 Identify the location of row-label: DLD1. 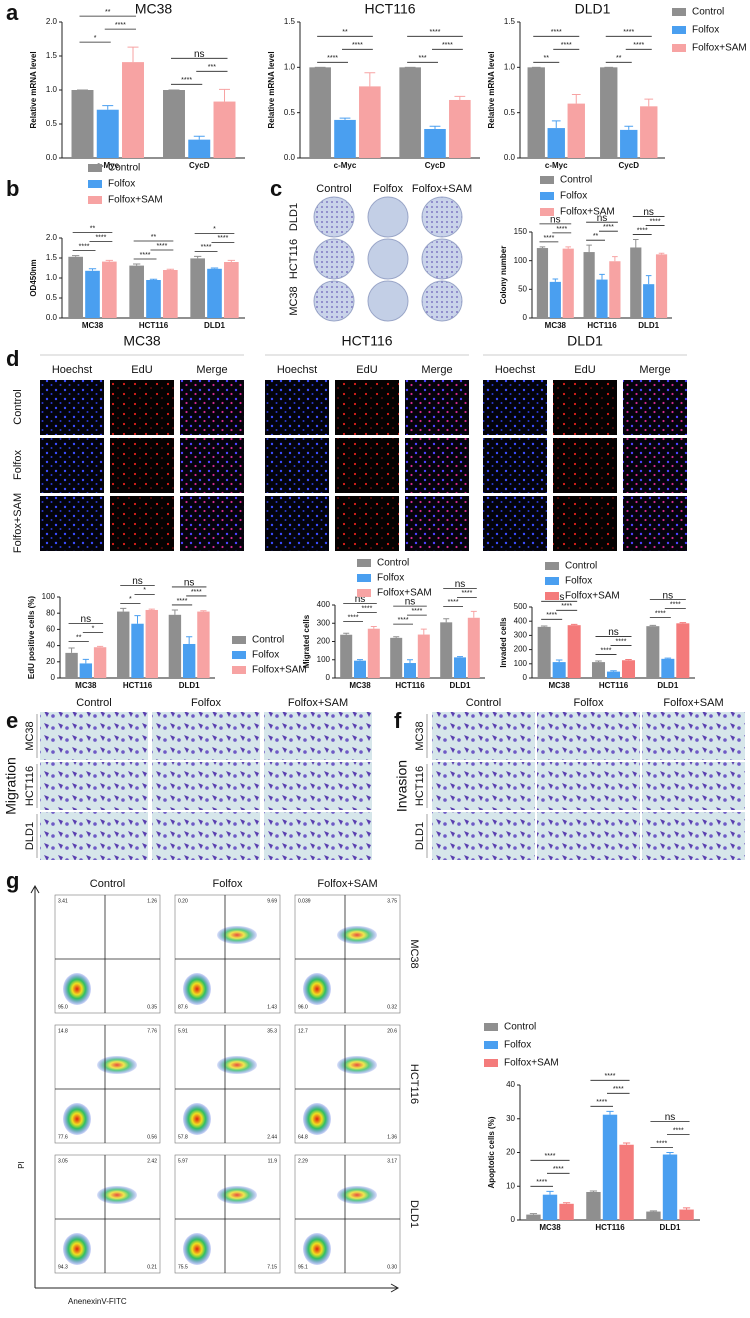
(414, 1214).